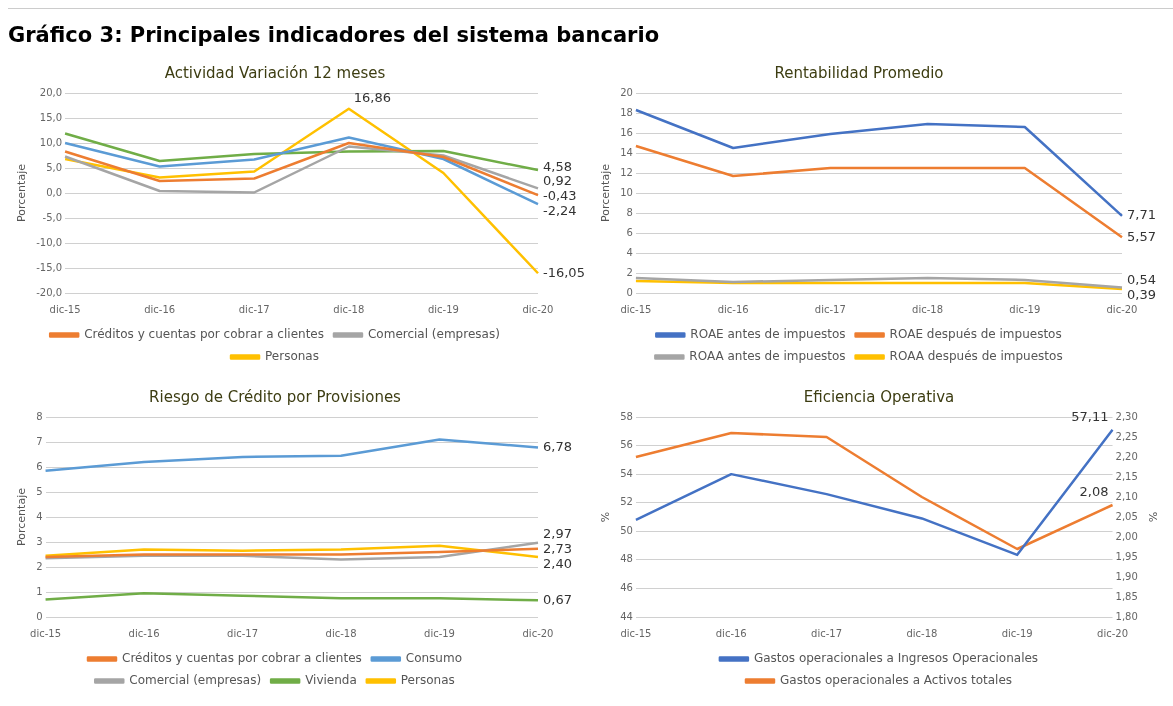 Image resolution: width=1173 pixels, height=706 pixels. I want to click on y-tick-label: 14, so click(626, 152).